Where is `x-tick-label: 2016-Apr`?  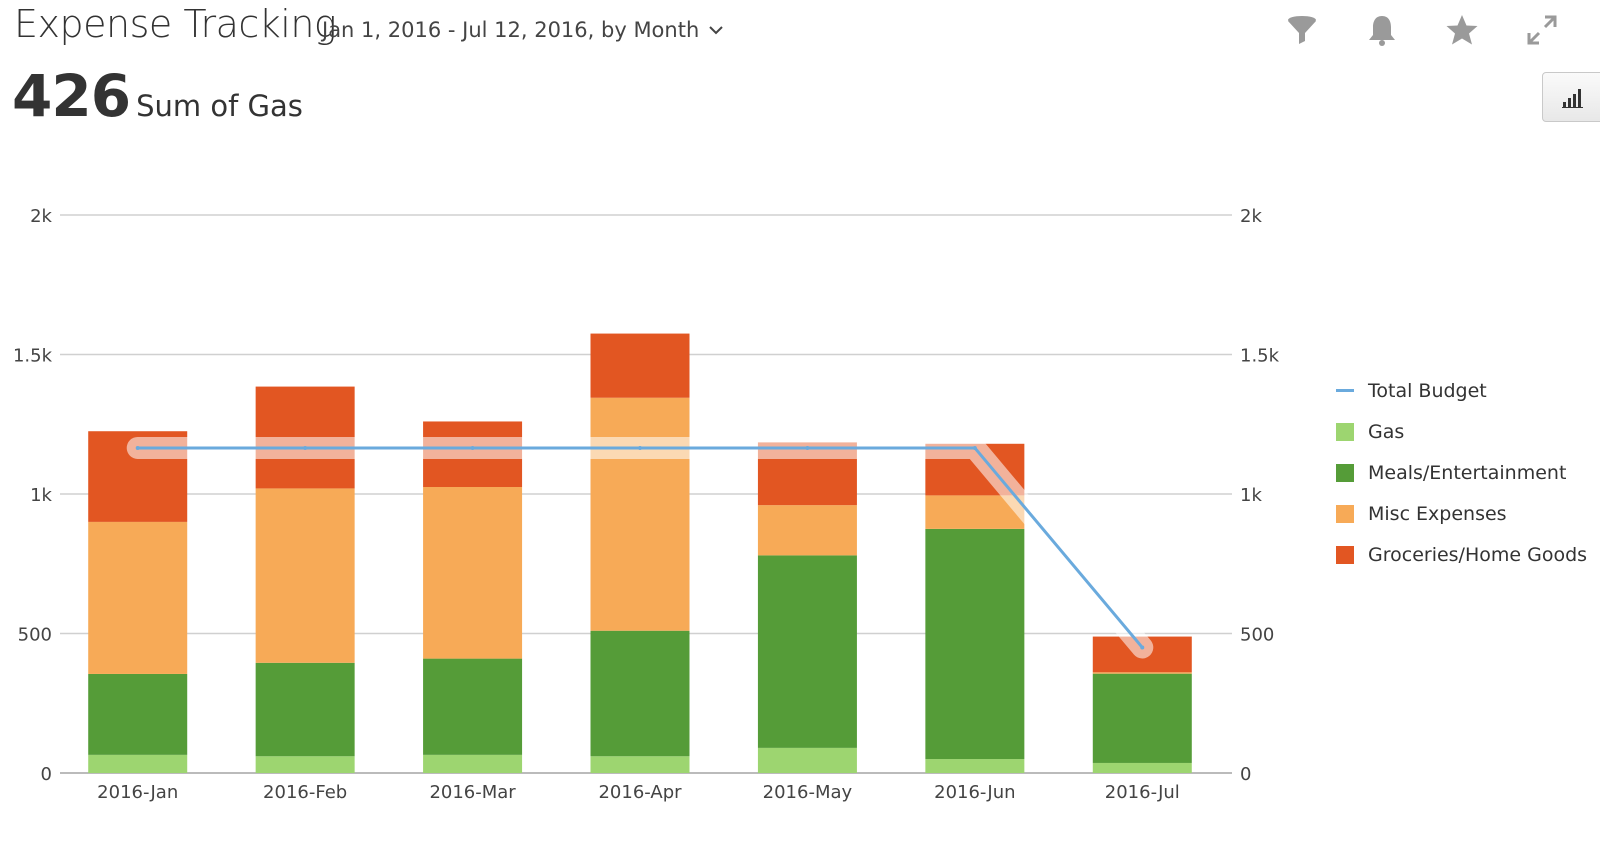 x-tick-label: 2016-Apr is located at coordinates (640, 792).